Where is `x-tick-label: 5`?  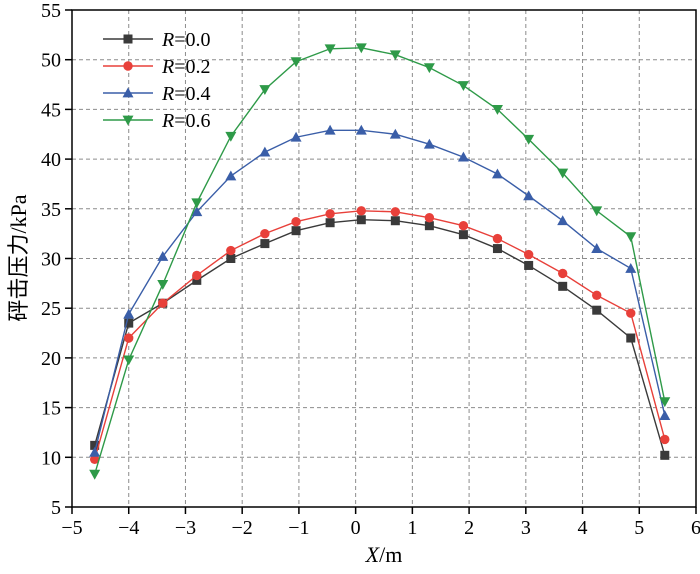 x-tick-label: 5 is located at coordinates (639, 528).